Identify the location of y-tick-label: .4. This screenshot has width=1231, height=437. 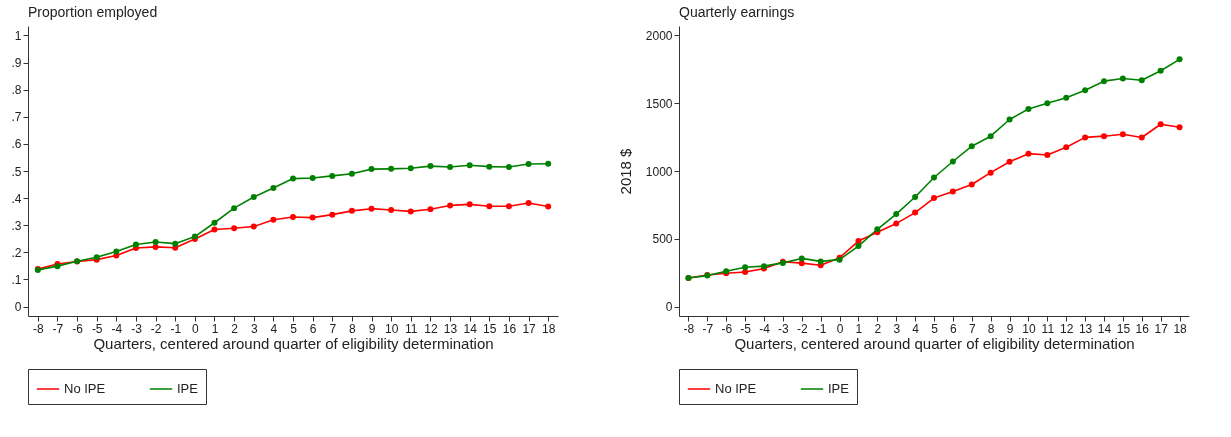
(16, 198).